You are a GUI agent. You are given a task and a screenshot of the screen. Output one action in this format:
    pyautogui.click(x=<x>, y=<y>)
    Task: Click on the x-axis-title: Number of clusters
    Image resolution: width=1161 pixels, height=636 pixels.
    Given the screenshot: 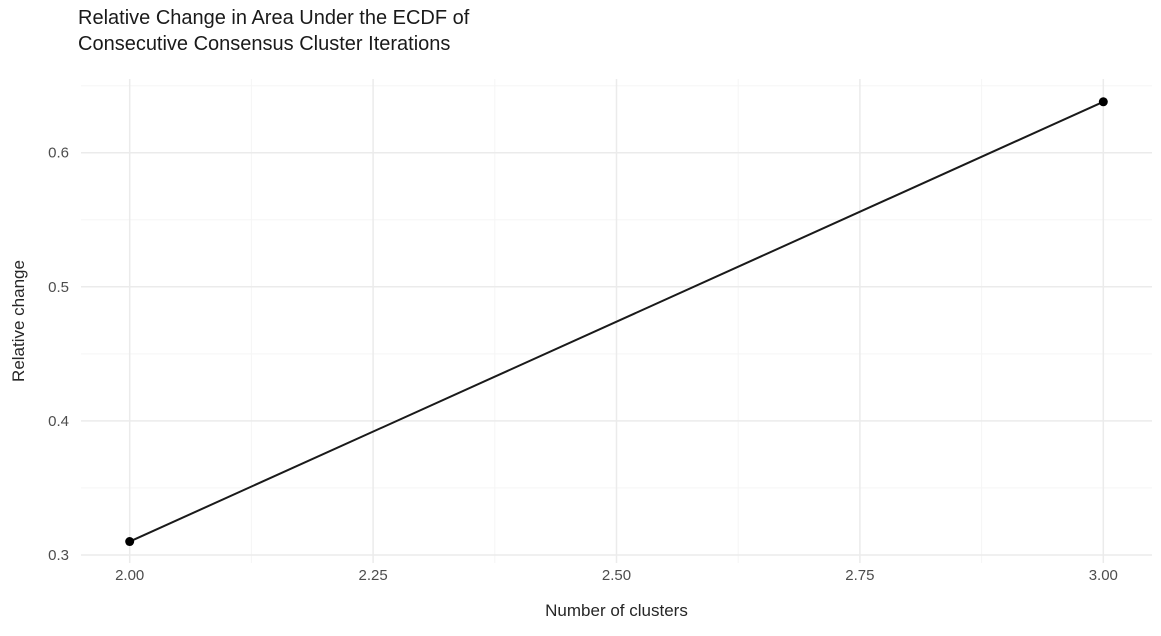 What is the action you would take?
    pyautogui.click(x=616, y=610)
    